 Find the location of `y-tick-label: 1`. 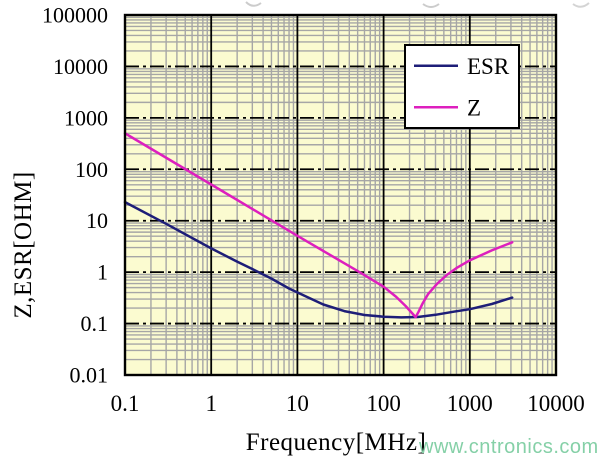

y-tick-label: 1 is located at coordinates (102, 272).